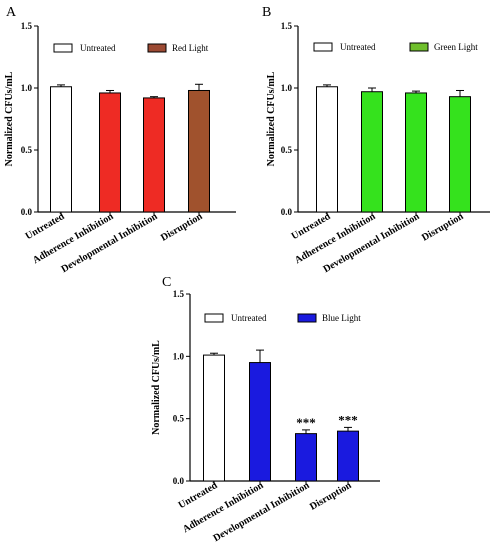 The width and height of the screenshot is (498, 550). I want to click on legend-label-treatment: Red Light, so click(190, 48).